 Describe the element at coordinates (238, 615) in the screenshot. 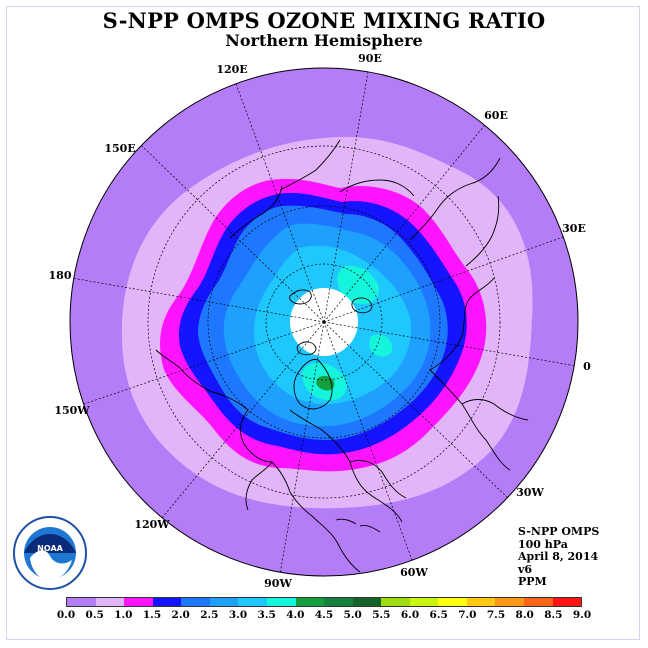

I see `colorbar-tick-label: 3.0` at that location.